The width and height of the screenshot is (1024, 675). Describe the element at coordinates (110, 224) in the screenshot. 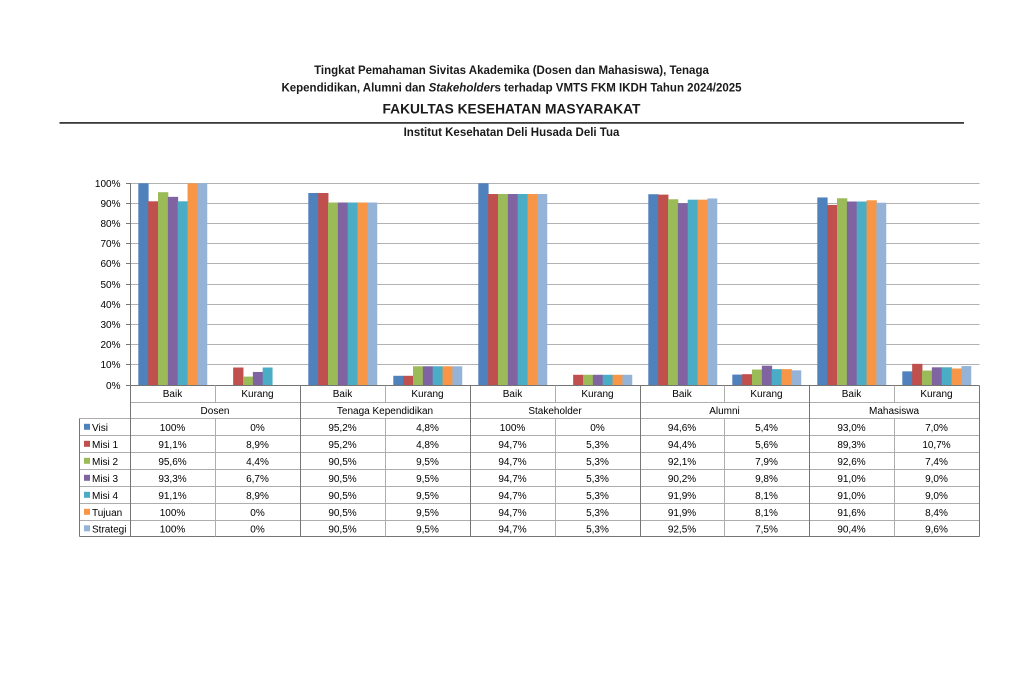

I see `svg-text: 80%` at that location.